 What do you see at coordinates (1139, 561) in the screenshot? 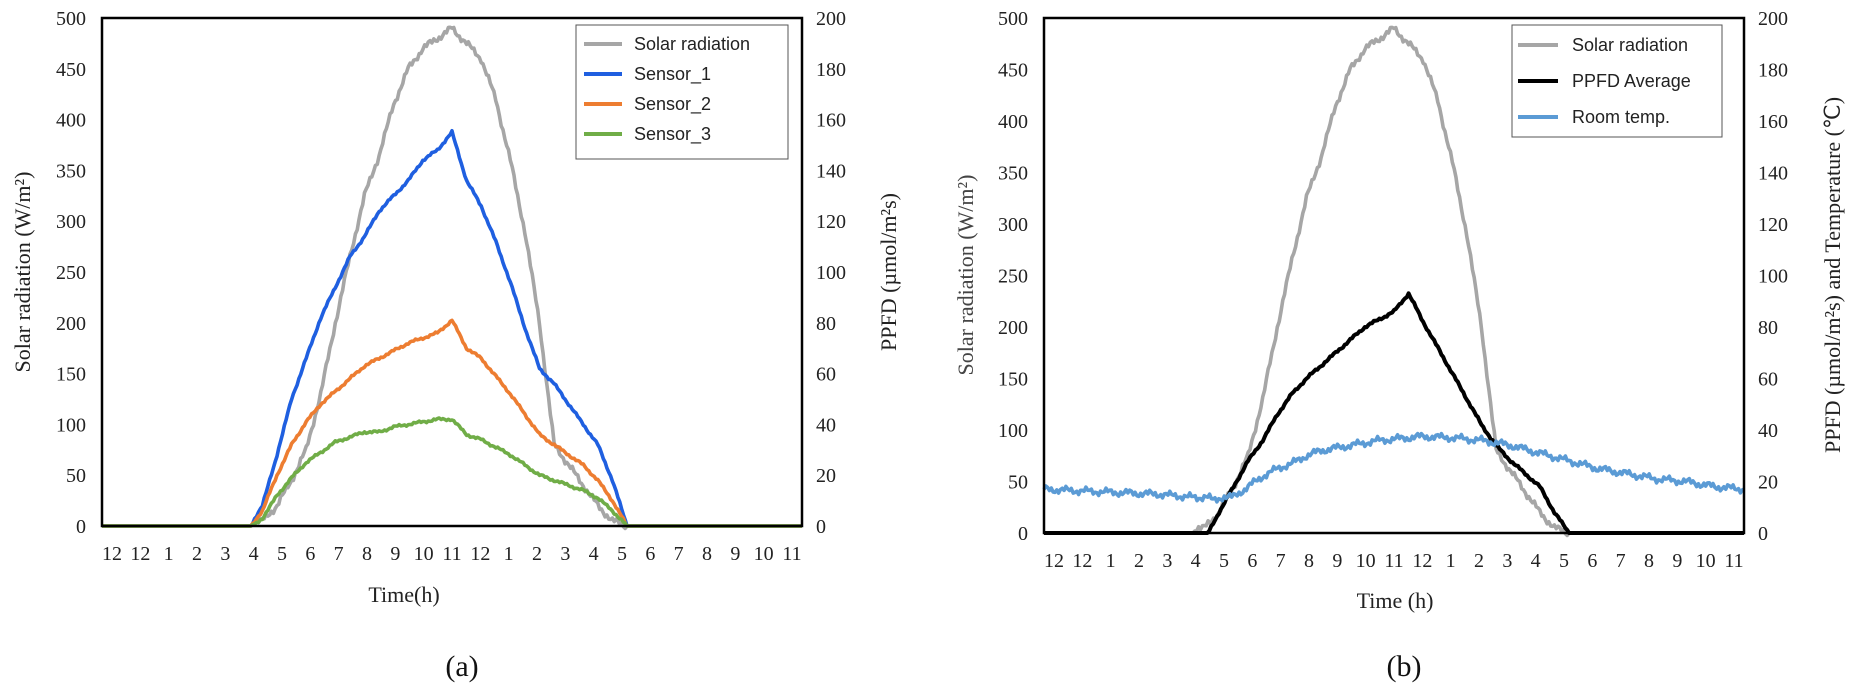
I see `panel-b-x-tick-label: 2` at bounding box center [1139, 561].